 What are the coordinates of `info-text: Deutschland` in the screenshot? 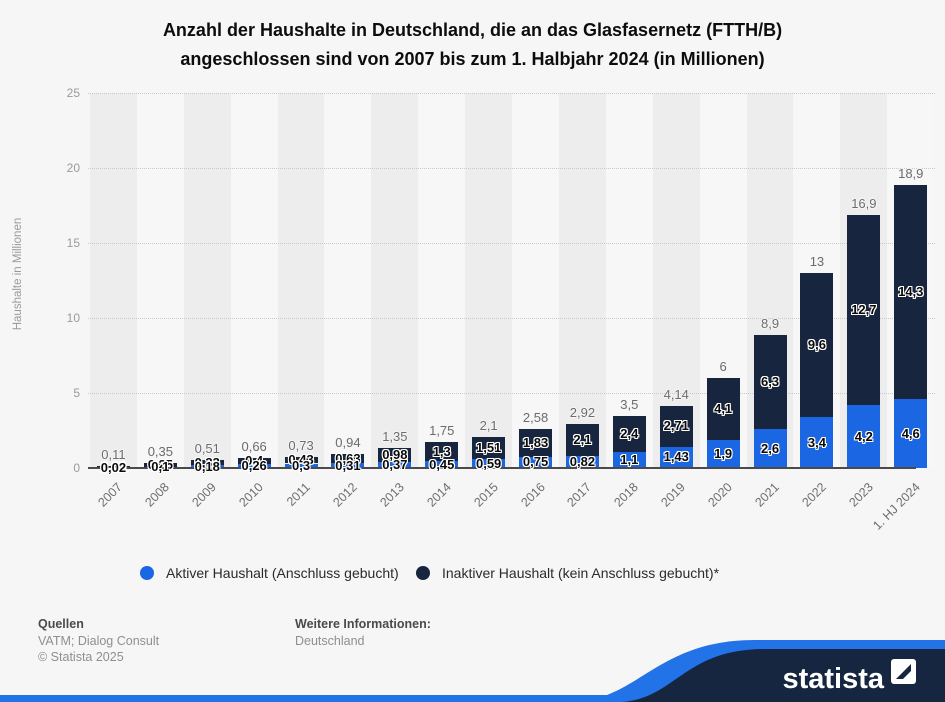 It's located at (330, 641).